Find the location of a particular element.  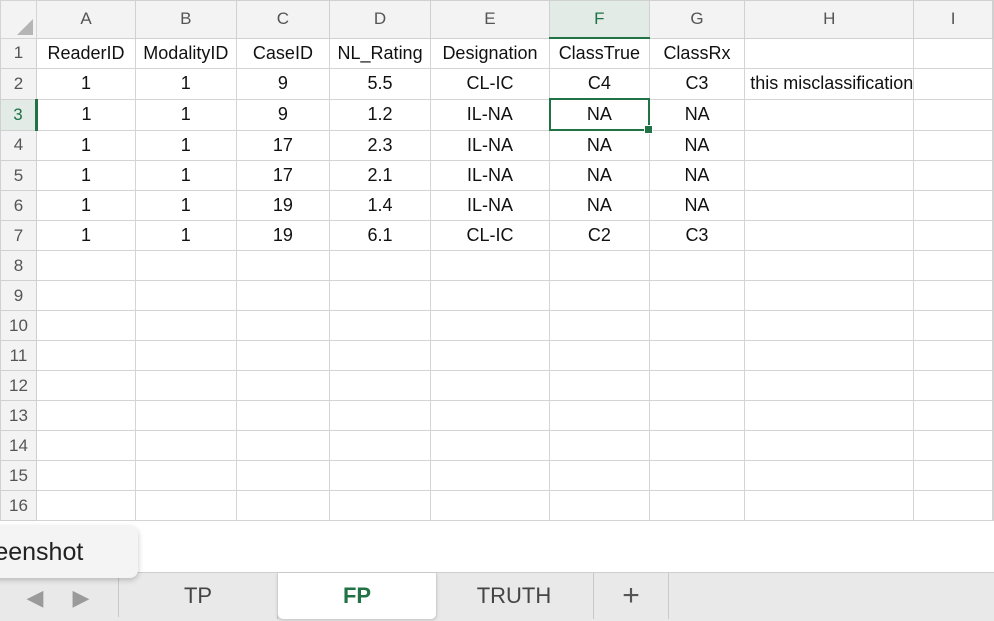

column-header-g: G is located at coordinates (697, 19).